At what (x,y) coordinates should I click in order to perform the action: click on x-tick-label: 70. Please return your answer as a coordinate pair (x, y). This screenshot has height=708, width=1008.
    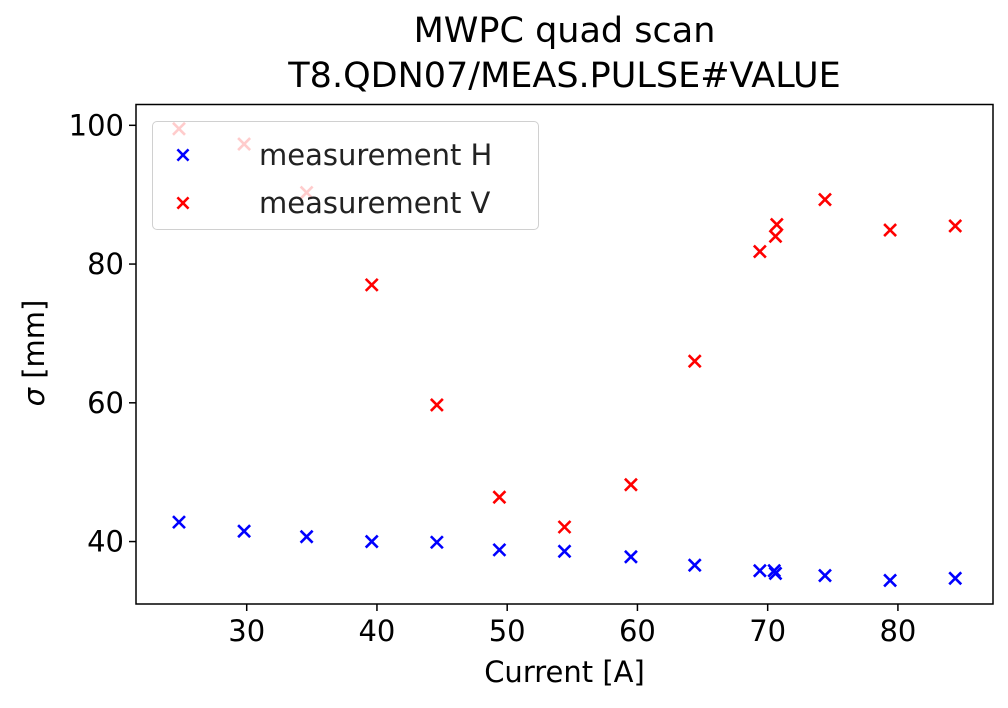
    Looking at the image, I should click on (767, 631).